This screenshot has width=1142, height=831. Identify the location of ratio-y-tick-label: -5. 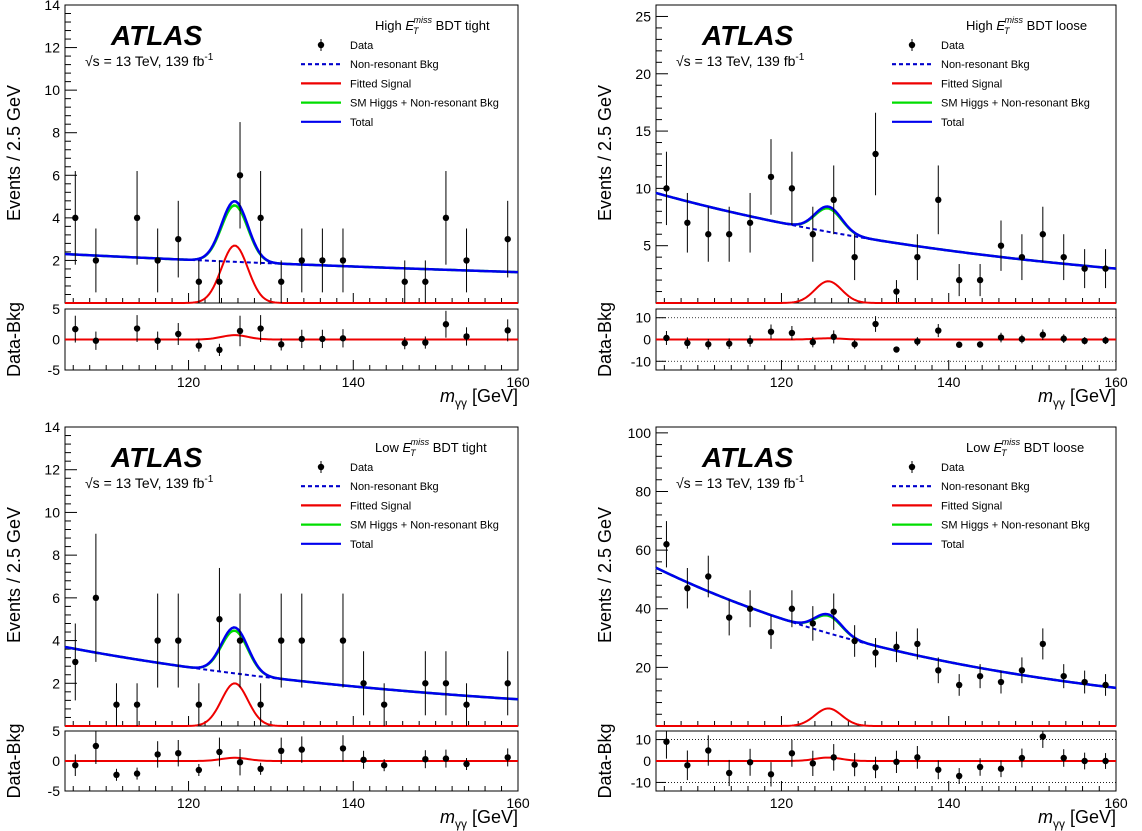
(54, 370).